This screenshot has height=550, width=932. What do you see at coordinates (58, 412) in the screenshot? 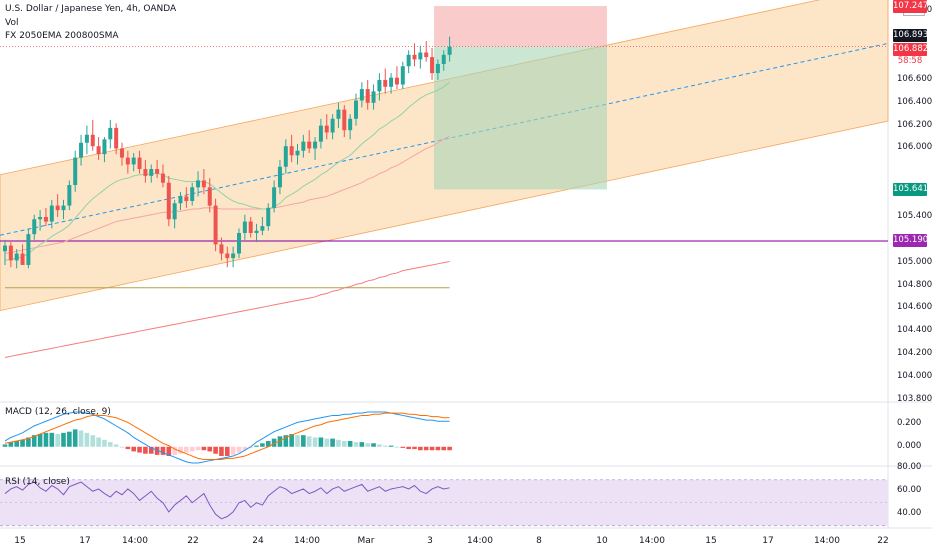
I see `macd-legend: MACD (12, 26, close, 9)` at bounding box center [58, 412].